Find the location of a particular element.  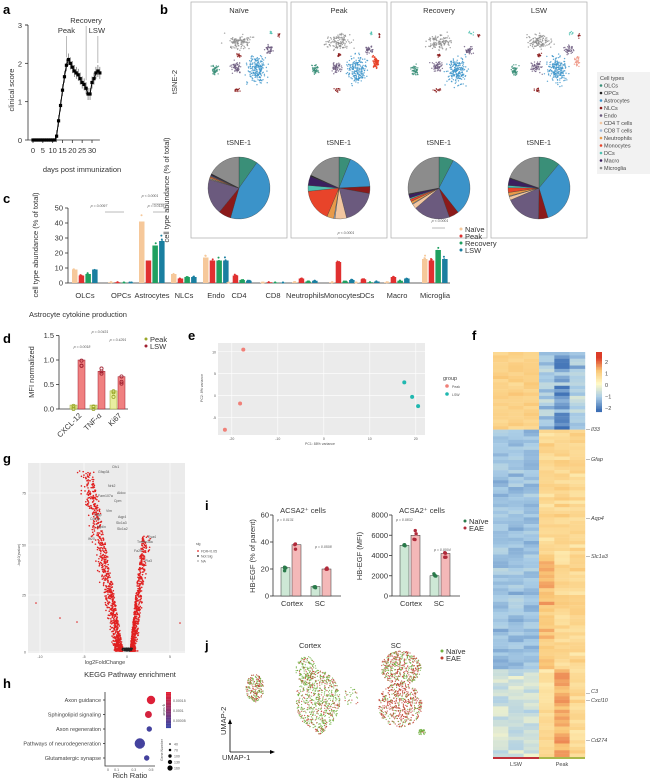

e-point-peak is located at coordinates (243, 349).